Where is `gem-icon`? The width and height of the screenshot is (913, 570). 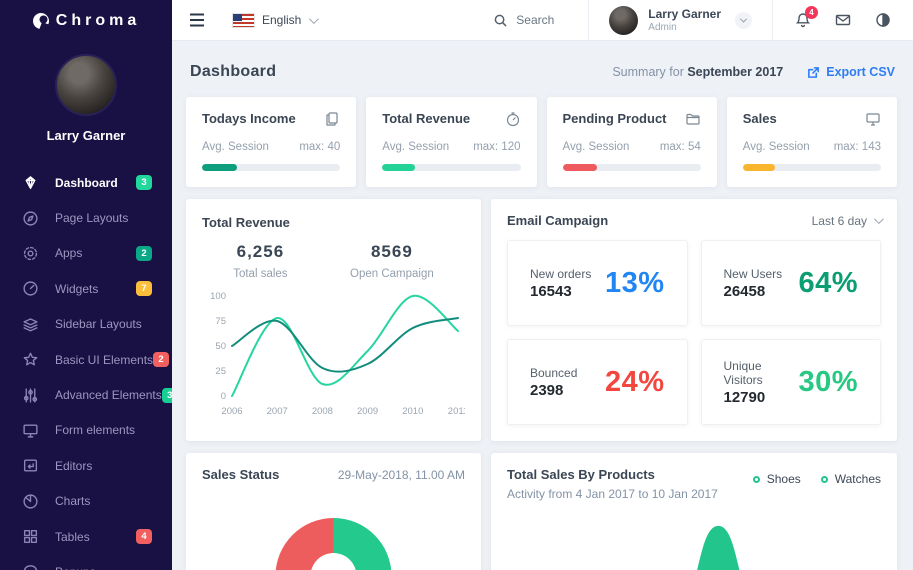 gem-icon is located at coordinates (30, 182).